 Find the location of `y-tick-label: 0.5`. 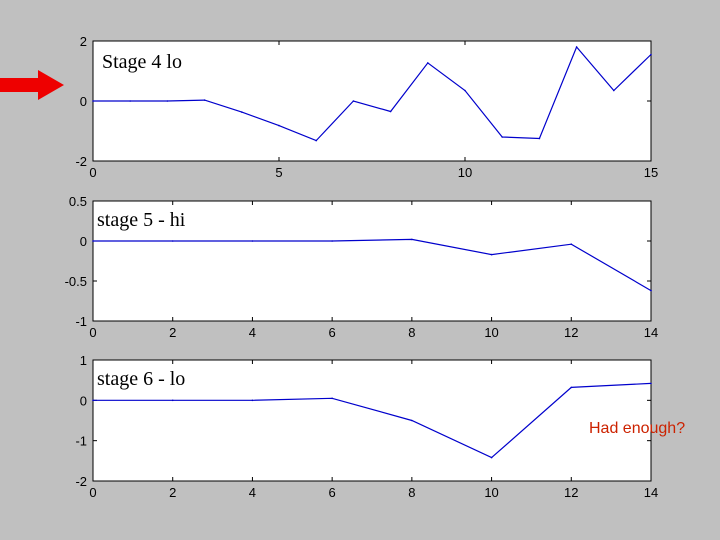

y-tick-label: 0.5 is located at coordinates (78, 201).